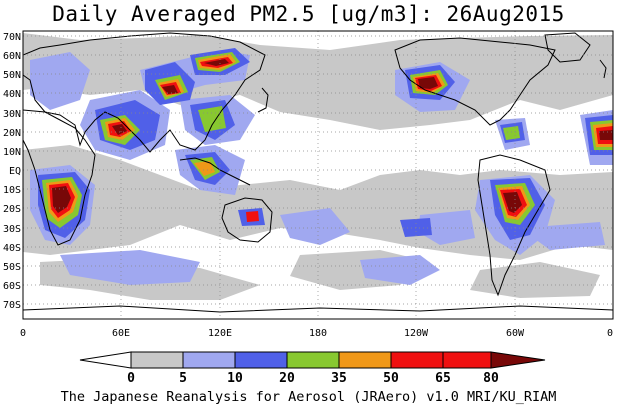 Image resolution: width=617 pixels, height=410 pixels. What do you see at coordinates (59, 177) in the screenshot?
I see `coast-africa` at bounding box center [59, 177].